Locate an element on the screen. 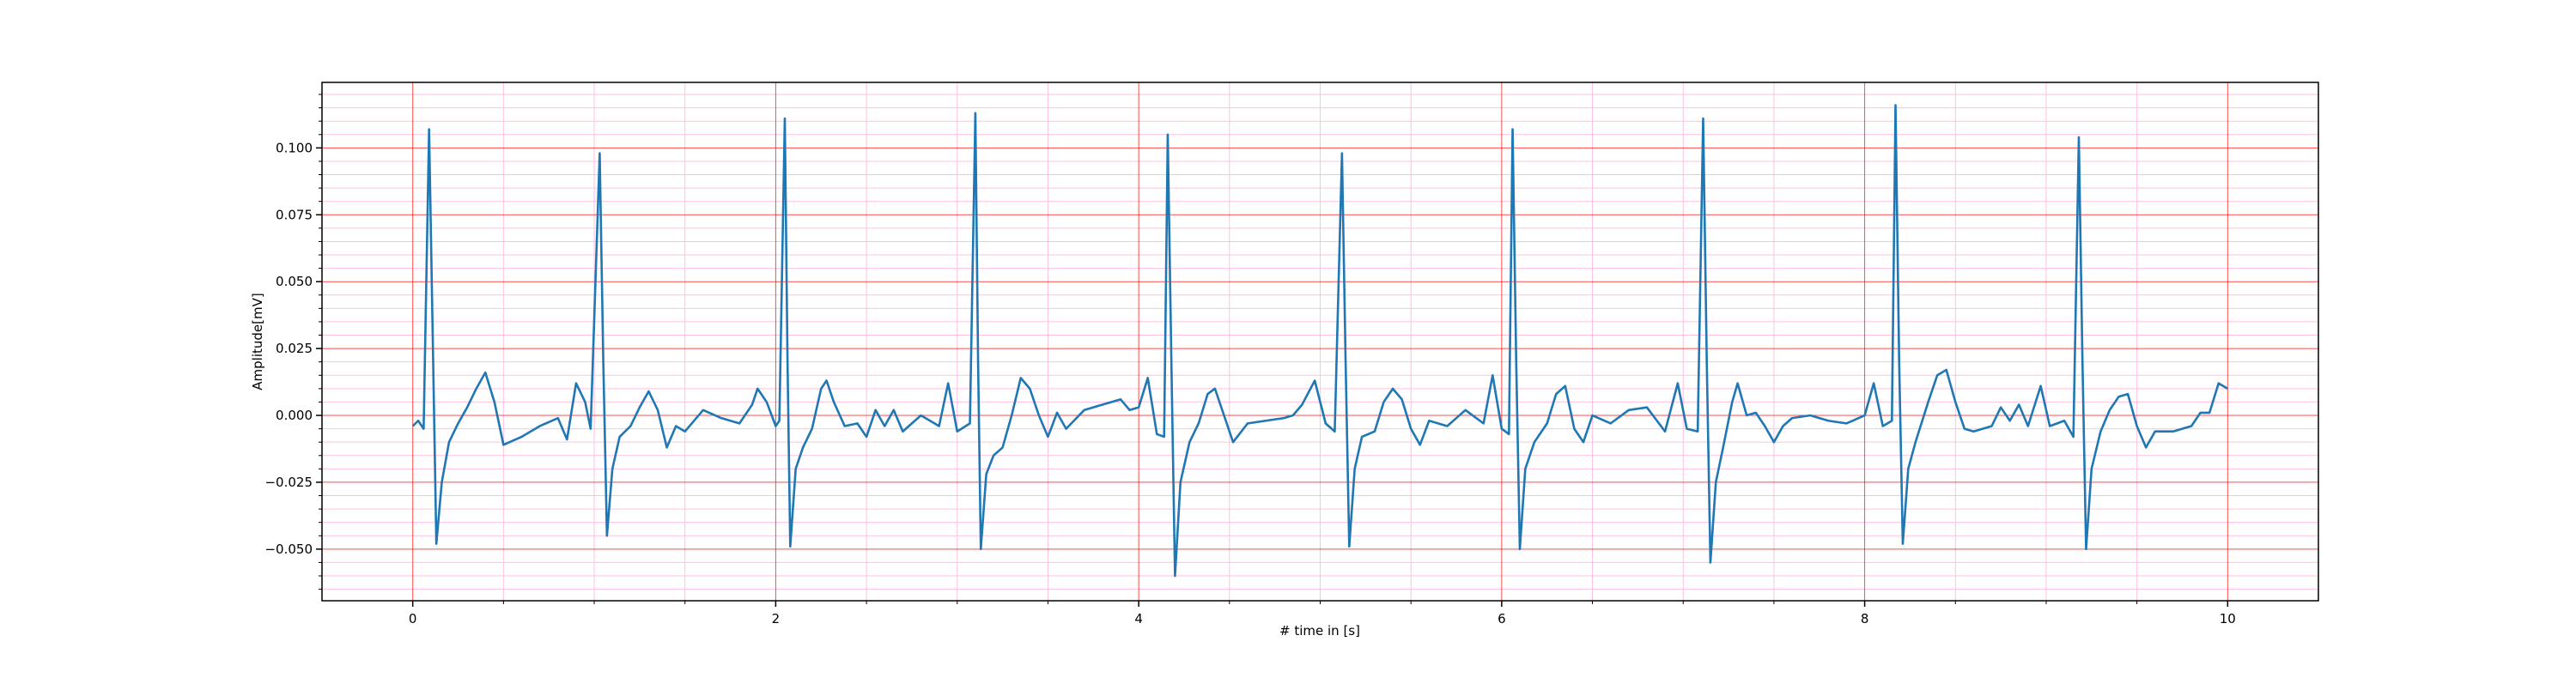  x-tick-label: 6 is located at coordinates (1502, 618).